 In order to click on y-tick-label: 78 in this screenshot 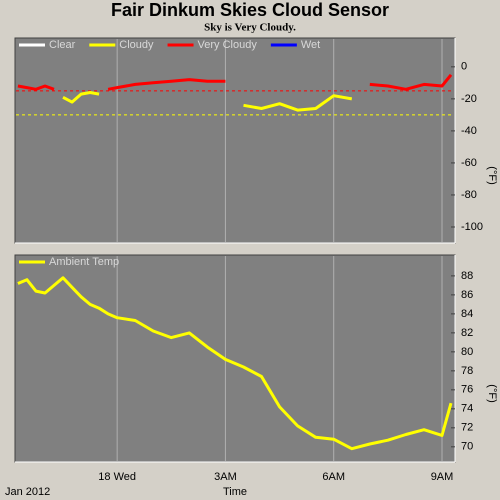, I will do `click(467, 371)`.